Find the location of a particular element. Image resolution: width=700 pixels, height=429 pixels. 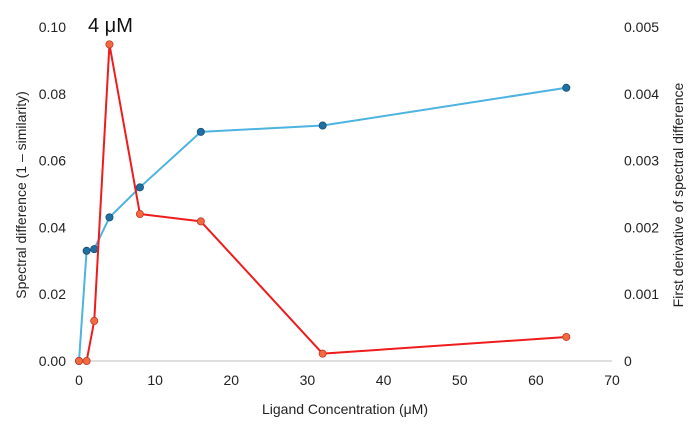

y-right-tick-label: 0.002 is located at coordinates (641, 227).